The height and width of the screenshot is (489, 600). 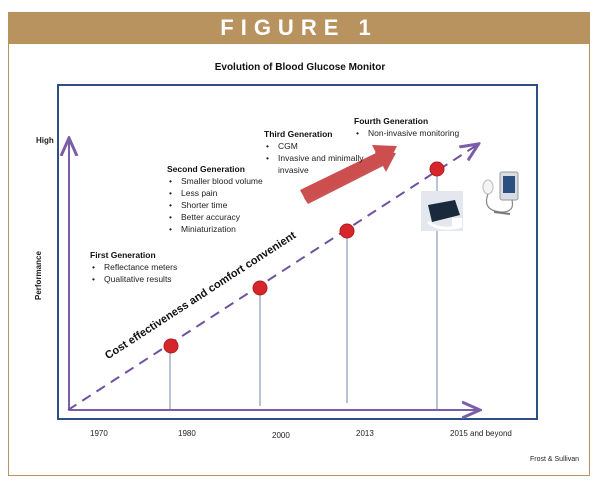 I want to click on marker-1980, so click(x=171, y=346).